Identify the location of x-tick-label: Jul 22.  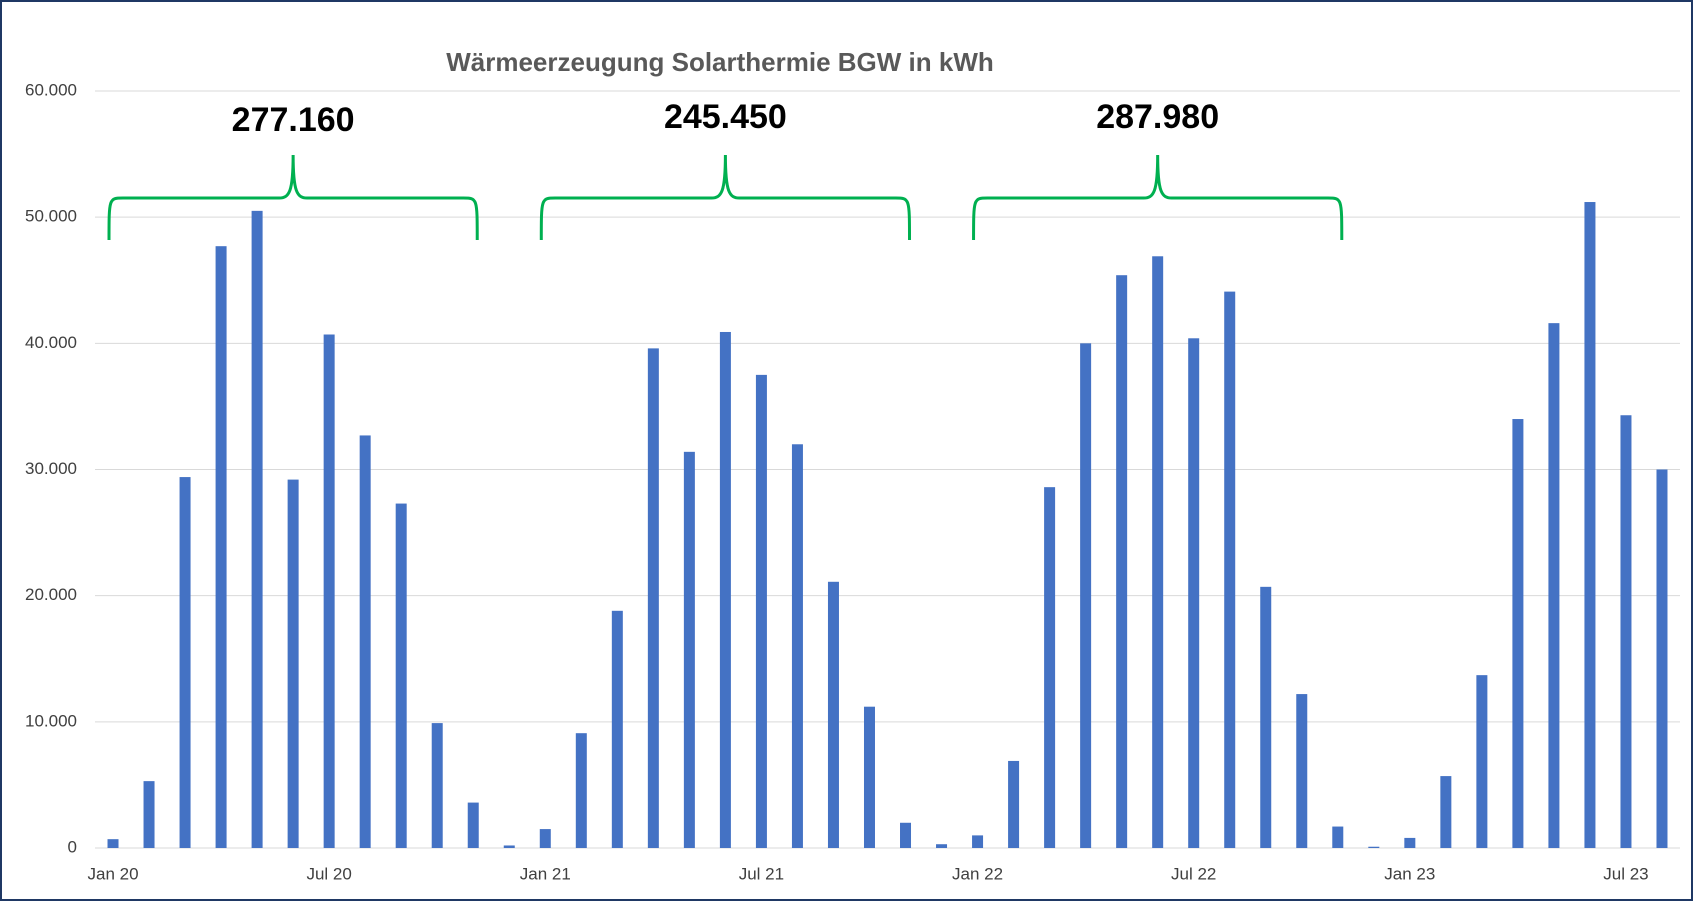
(1193, 873).